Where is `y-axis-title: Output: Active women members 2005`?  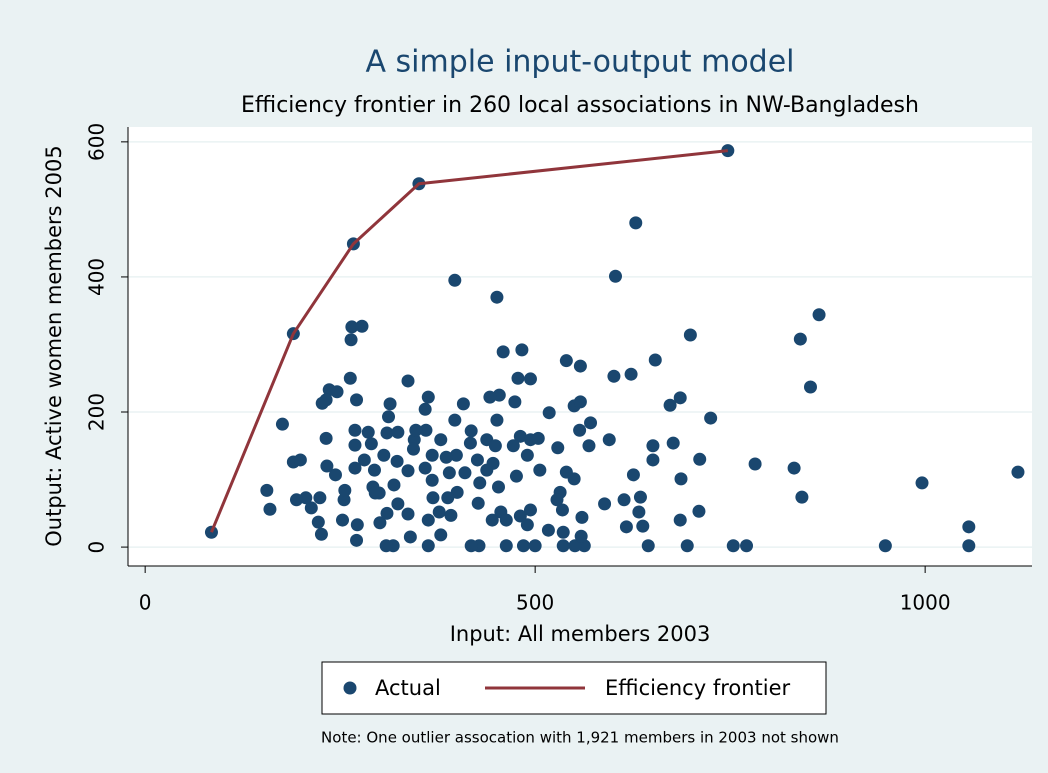
y-axis-title: Output: Active women members 2005 is located at coordinates (54, 346).